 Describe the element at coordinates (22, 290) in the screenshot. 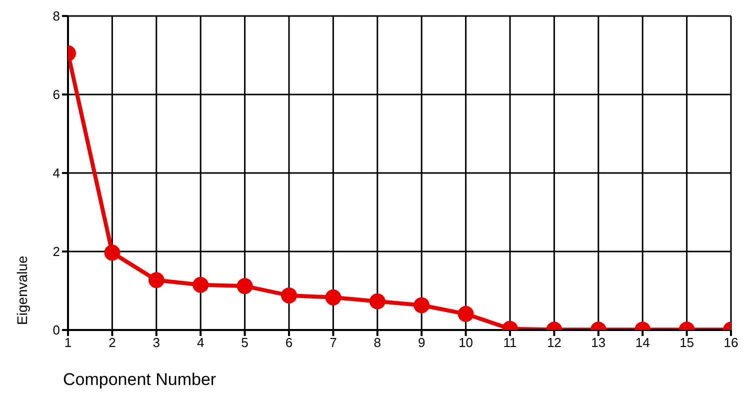

I see `y-axis-title: Eigenvalue` at that location.